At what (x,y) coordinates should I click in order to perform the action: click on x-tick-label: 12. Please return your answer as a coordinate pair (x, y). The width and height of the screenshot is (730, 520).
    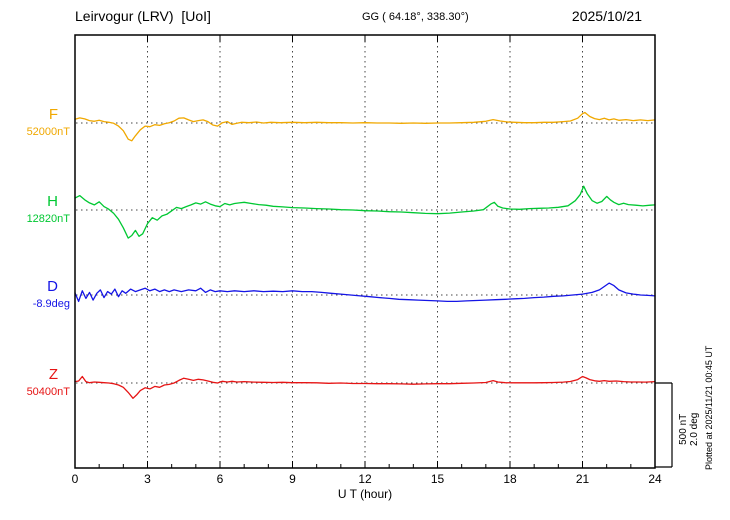
    Looking at the image, I should click on (365, 479).